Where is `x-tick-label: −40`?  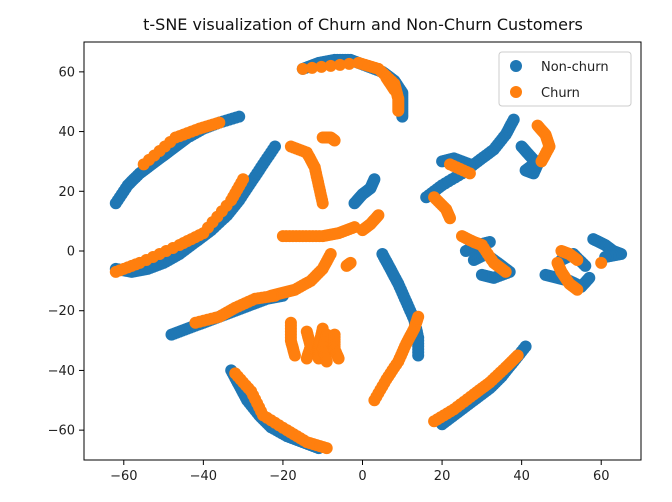 x-tick-label: −40 is located at coordinates (203, 476).